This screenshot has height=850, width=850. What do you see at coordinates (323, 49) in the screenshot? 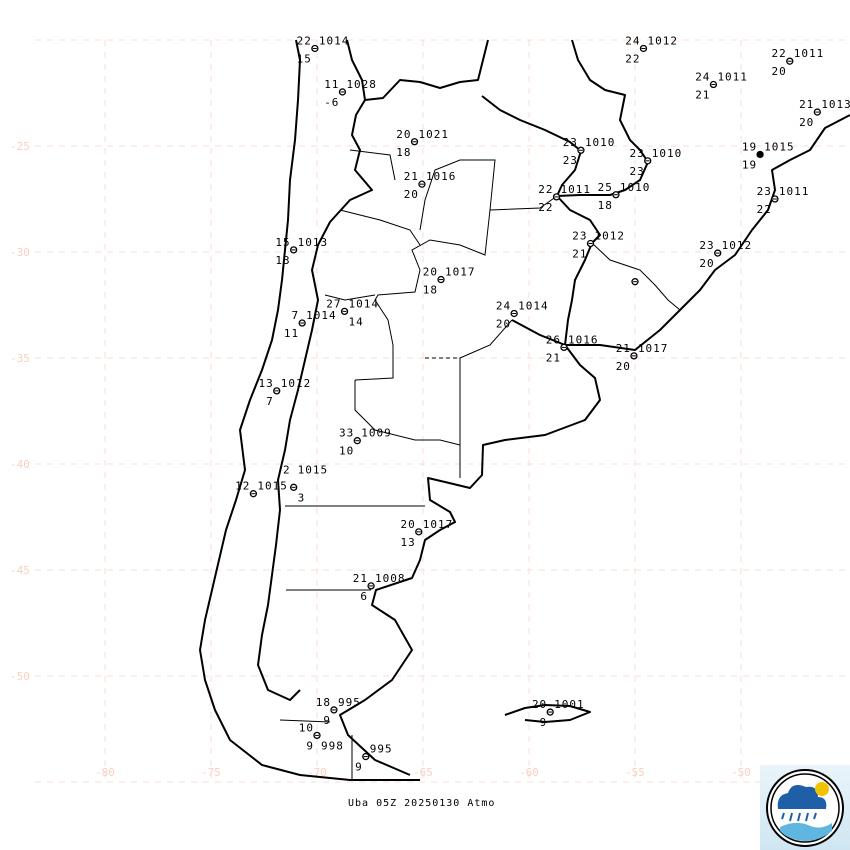
I see `station-plot: 22 1014 15` at bounding box center [323, 49].